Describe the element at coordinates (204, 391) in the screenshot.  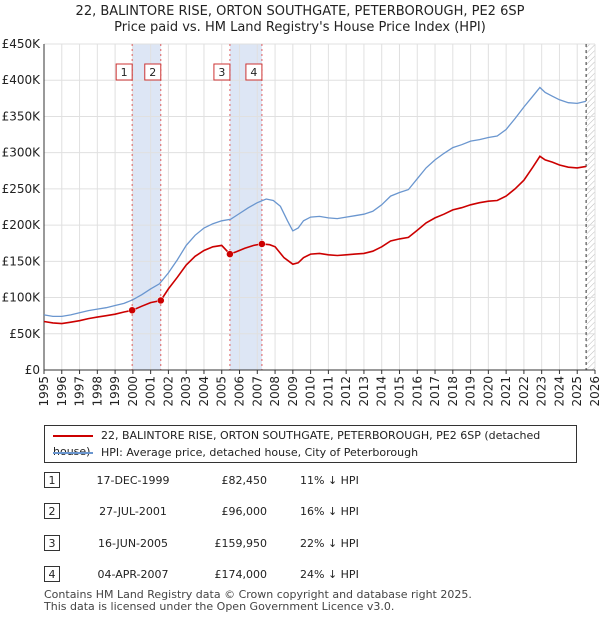
I see `x-tick-label: 2004` at that location.